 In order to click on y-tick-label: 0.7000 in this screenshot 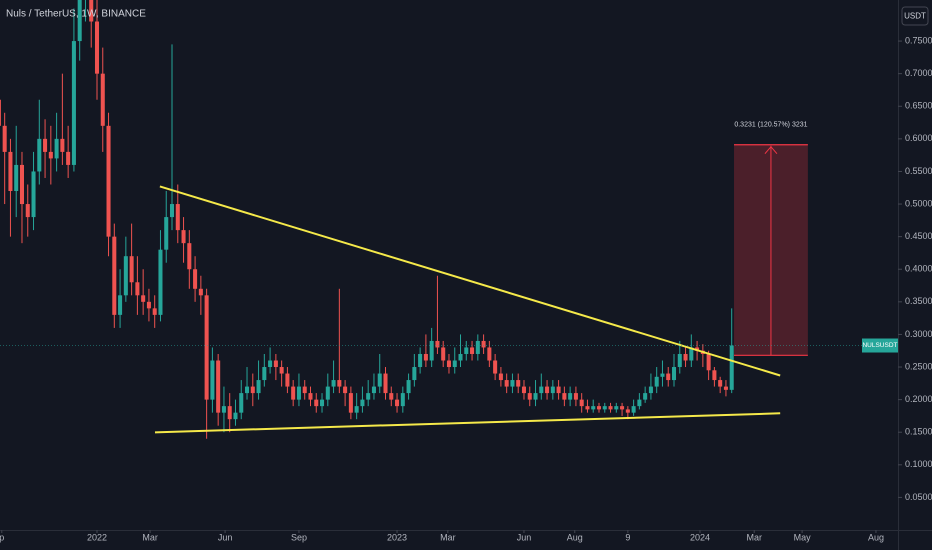, I will do `click(918, 73)`.